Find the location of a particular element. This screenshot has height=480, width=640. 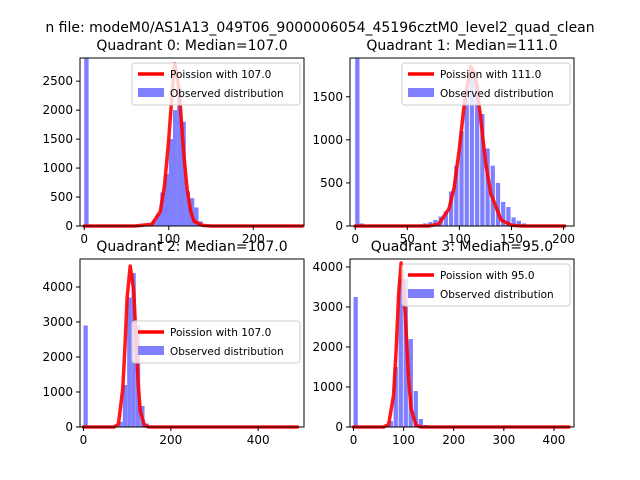

y-tick-label: 2500 is located at coordinates (57, 81).